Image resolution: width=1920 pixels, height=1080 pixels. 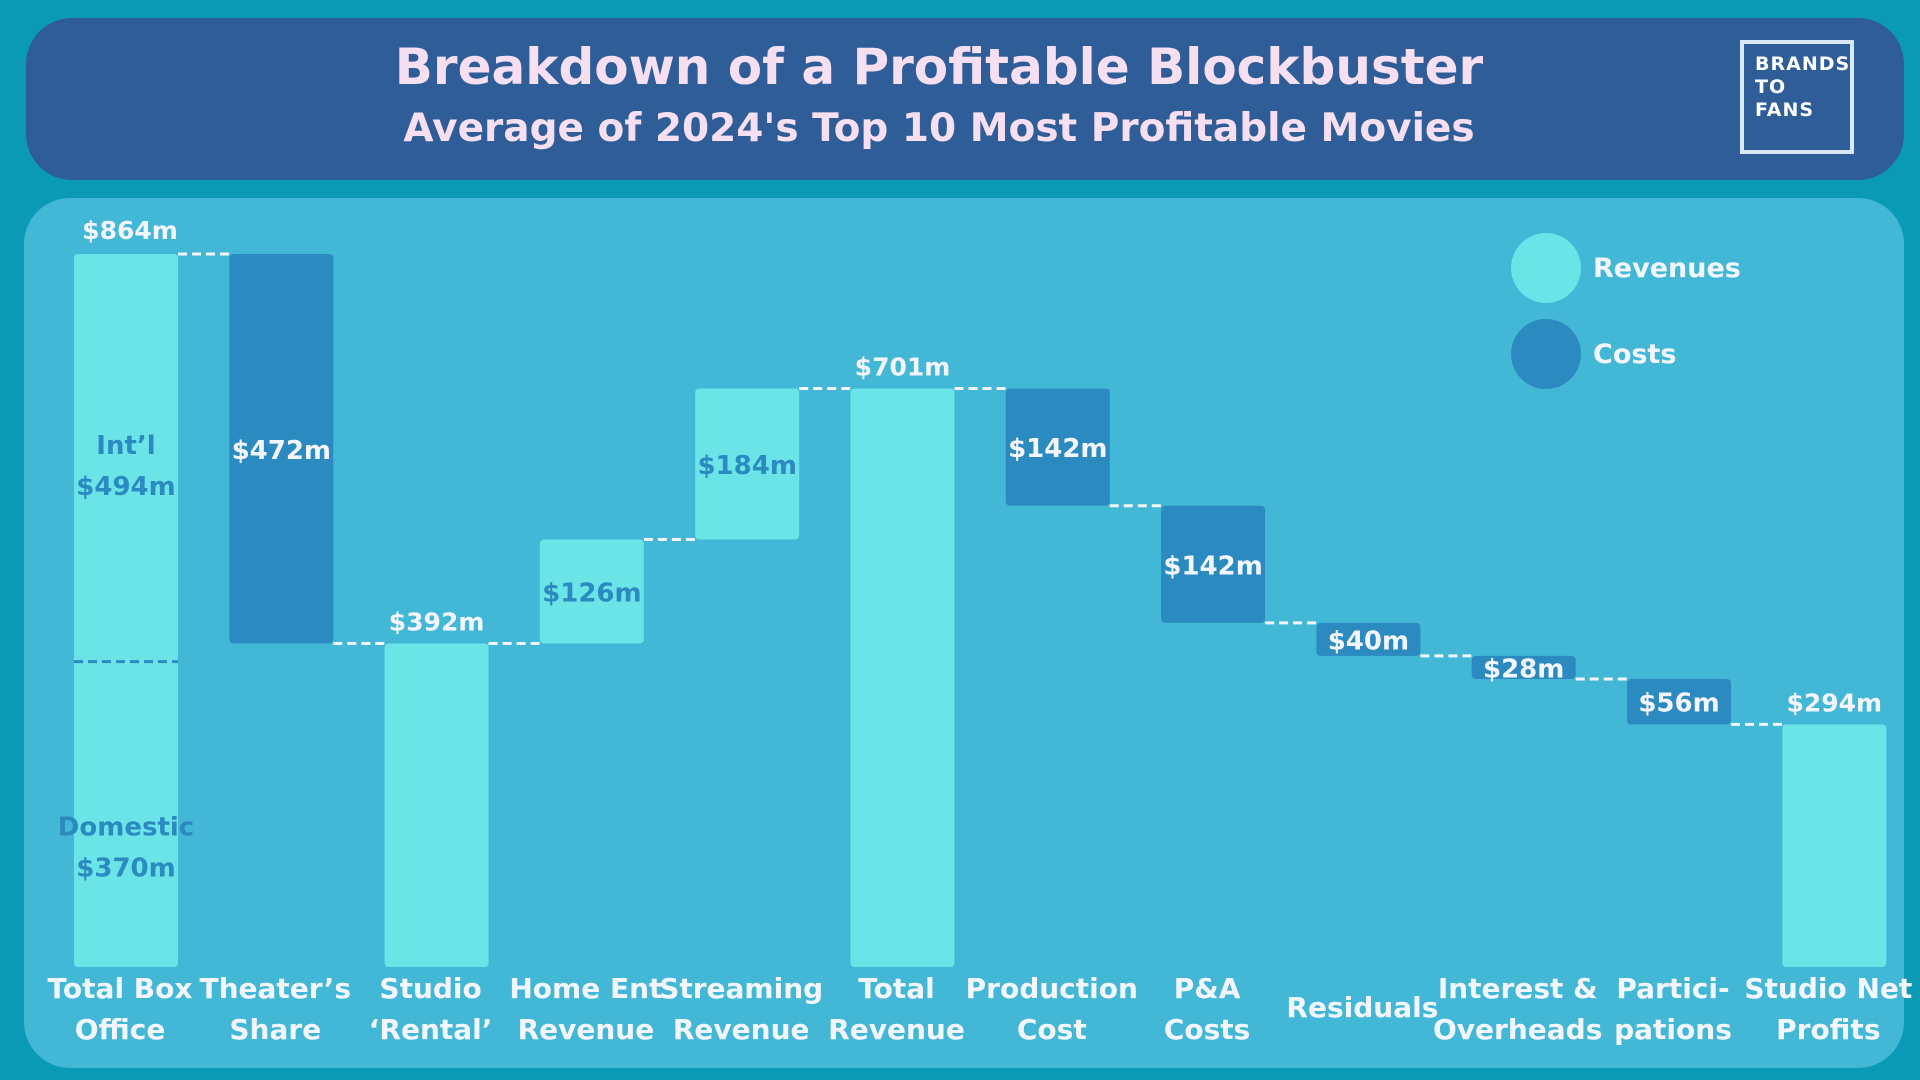 What do you see at coordinates (1797, 97) in the screenshot?
I see `brand-logo: BRANDS TO FANS` at bounding box center [1797, 97].